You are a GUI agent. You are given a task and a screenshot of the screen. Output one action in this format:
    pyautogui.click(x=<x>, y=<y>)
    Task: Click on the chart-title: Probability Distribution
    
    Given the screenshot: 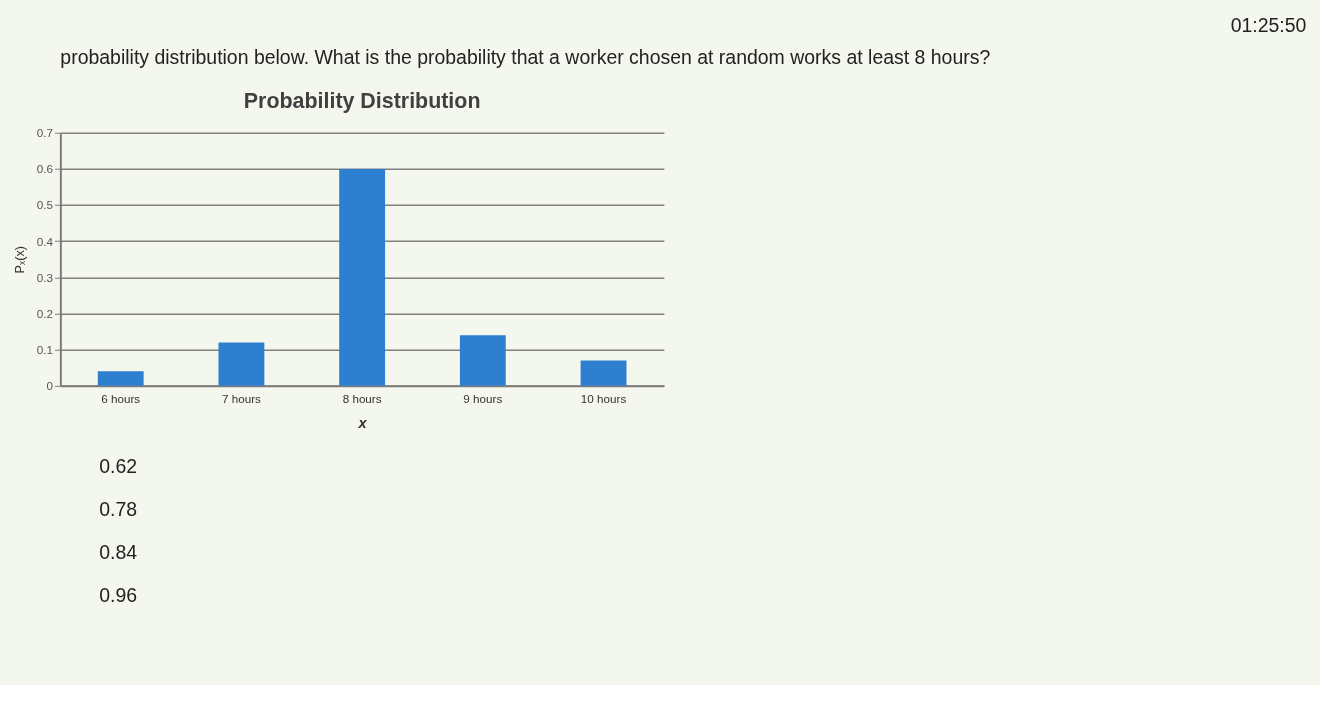 What is the action you would take?
    pyautogui.click(x=362, y=101)
    